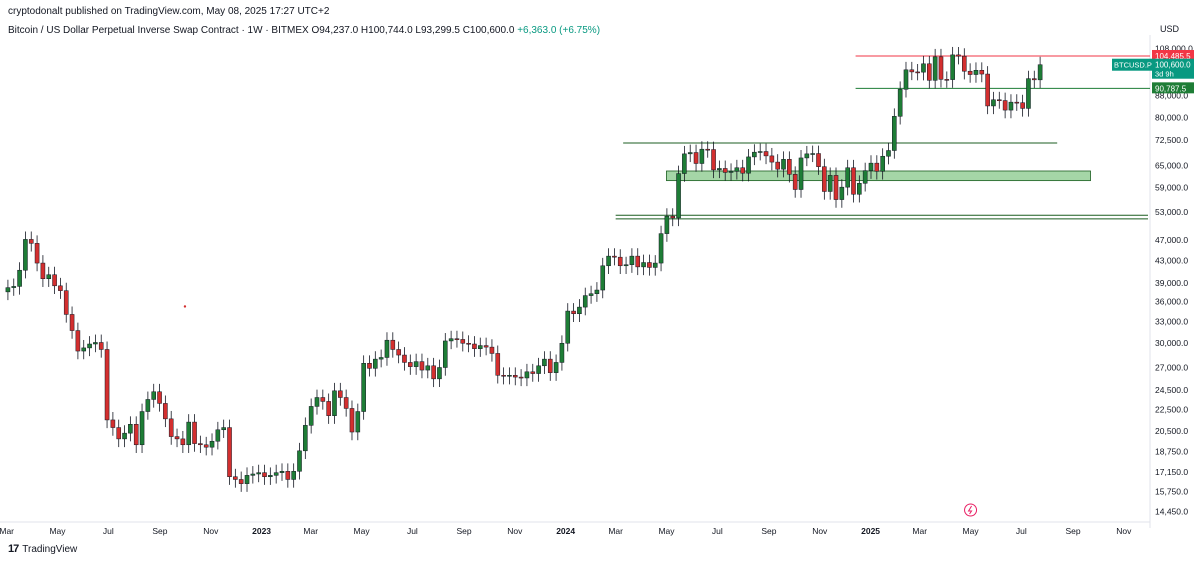  What do you see at coordinates (1171, 96) in the screenshot?
I see `y-tick-label: 88,000.0` at bounding box center [1171, 96].